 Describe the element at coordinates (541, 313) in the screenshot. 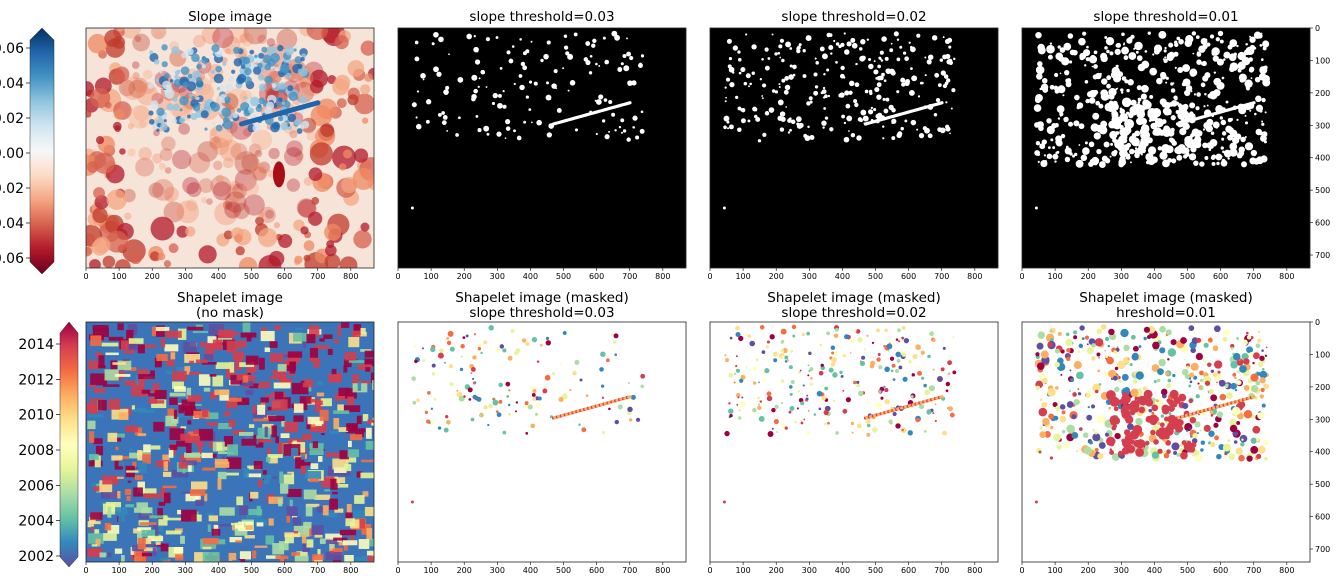

I see `panel-subtitle: slope threshold=0.03` at that location.